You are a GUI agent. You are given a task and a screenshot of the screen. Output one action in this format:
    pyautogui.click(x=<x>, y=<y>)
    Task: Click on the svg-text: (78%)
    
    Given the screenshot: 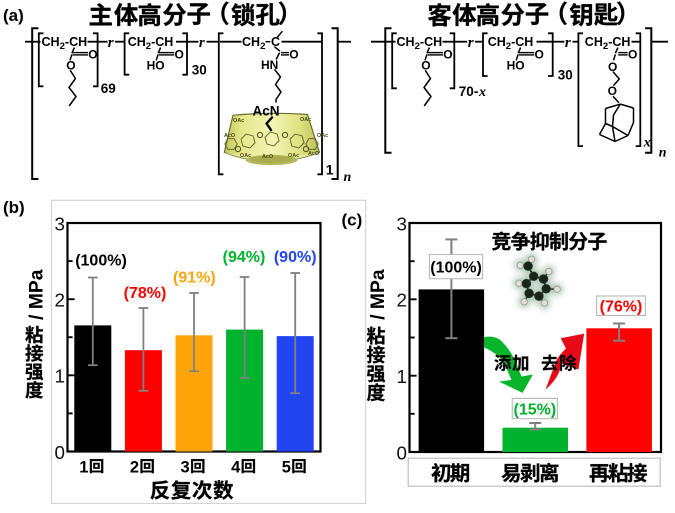 What is the action you would take?
    pyautogui.click(x=145, y=293)
    